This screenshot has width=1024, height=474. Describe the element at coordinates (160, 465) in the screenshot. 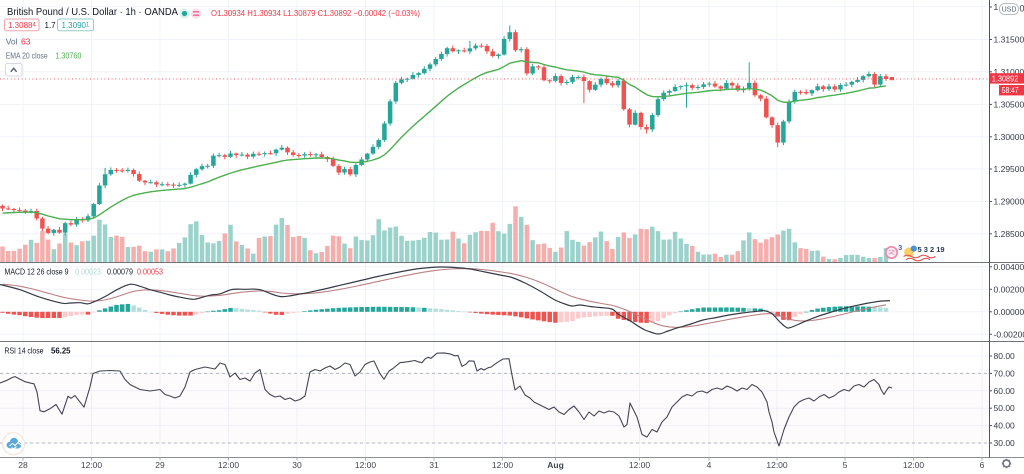

I see `svg-text: 29` at that location.